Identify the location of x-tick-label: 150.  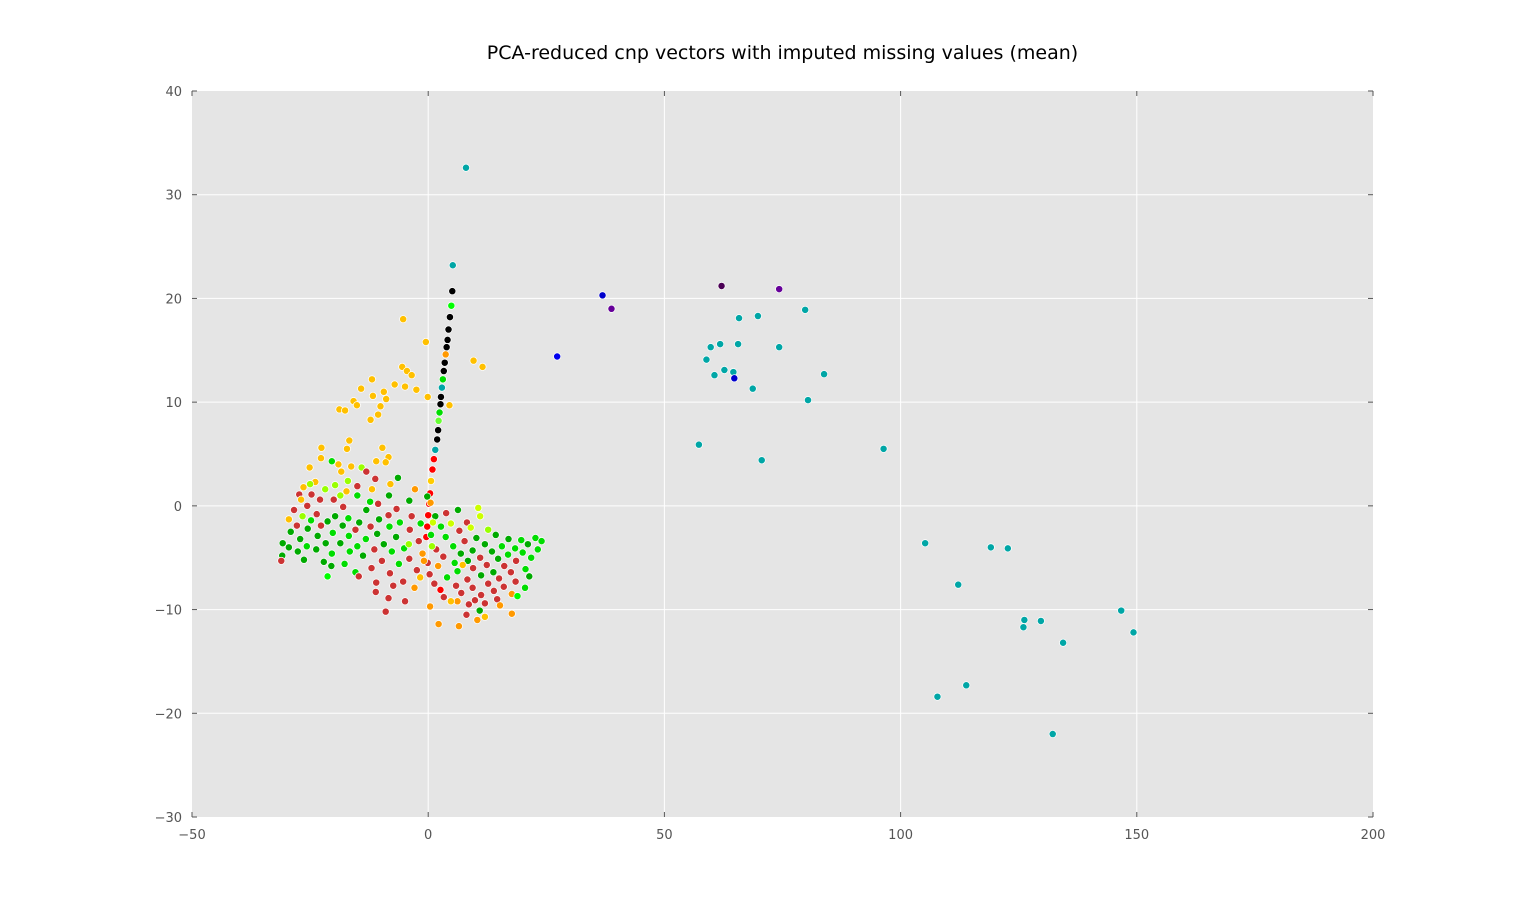
(1136, 835).